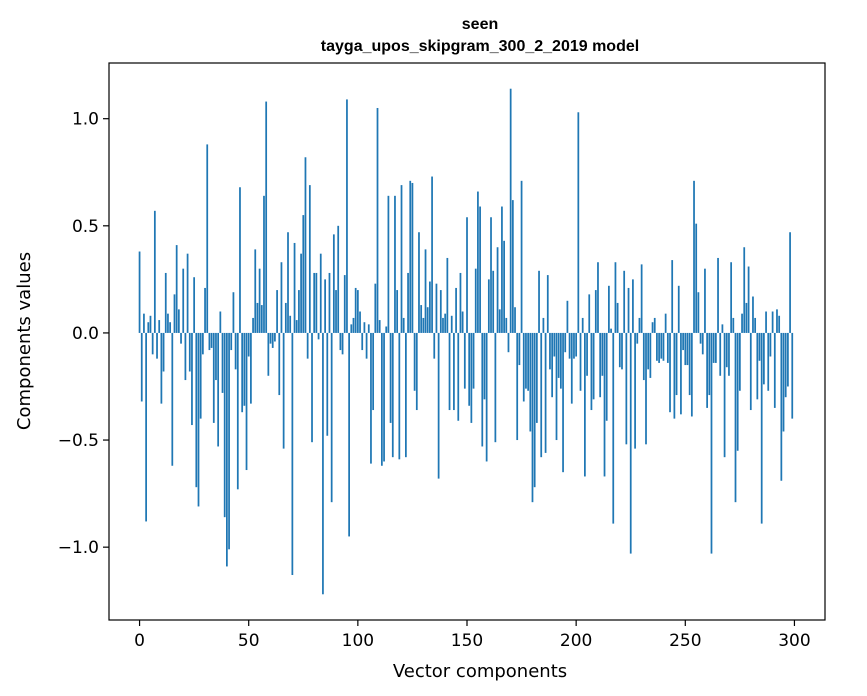  What do you see at coordinates (139, 641) in the screenshot?
I see `x-tick-label: 0` at bounding box center [139, 641].